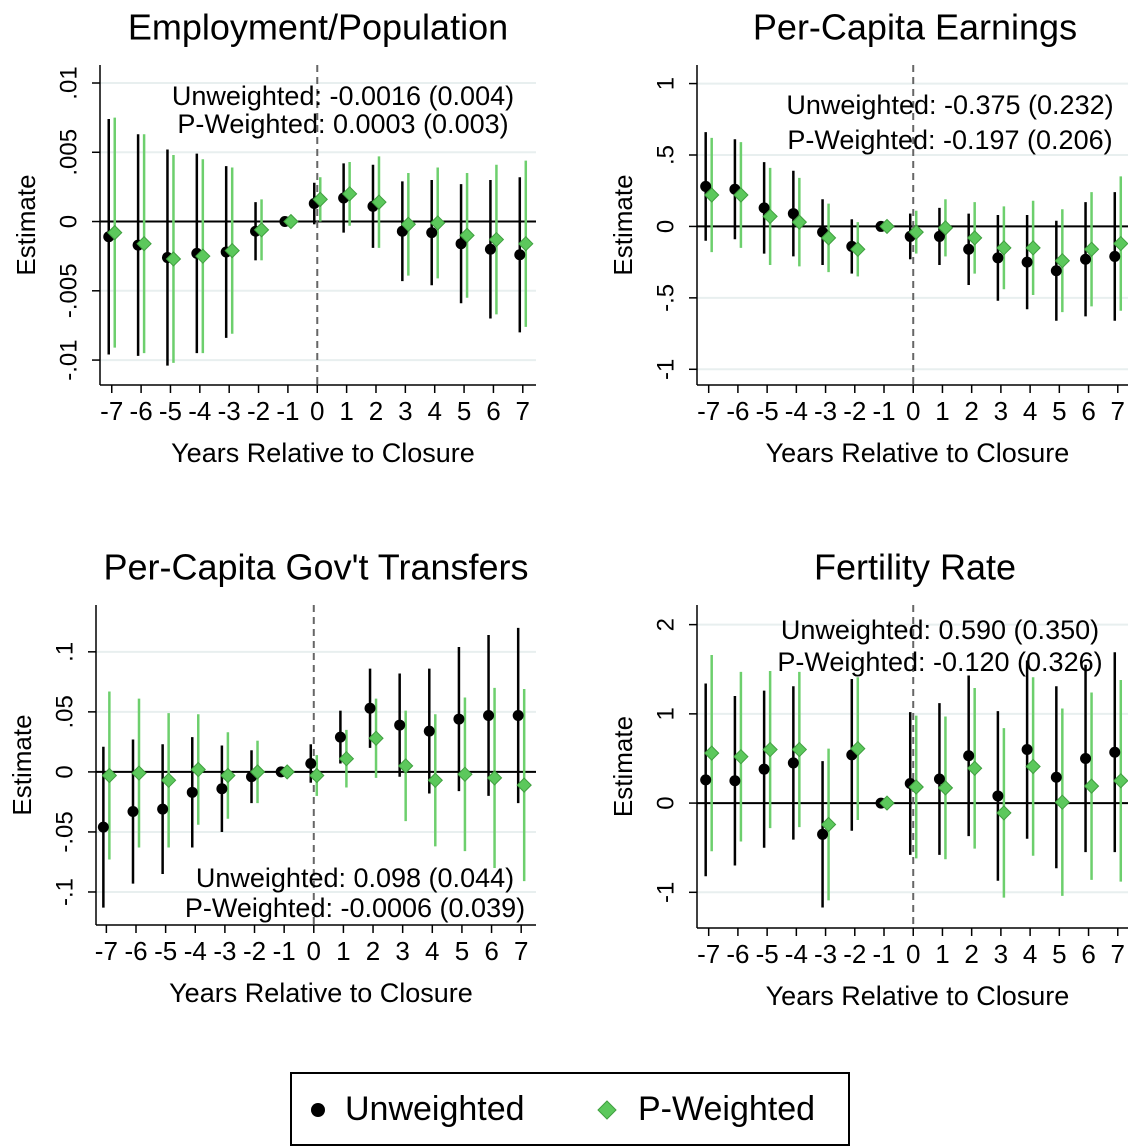 The image size is (1128, 1147). What do you see at coordinates (434, 411) in the screenshot?
I see `x-tick-label: 4` at bounding box center [434, 411].